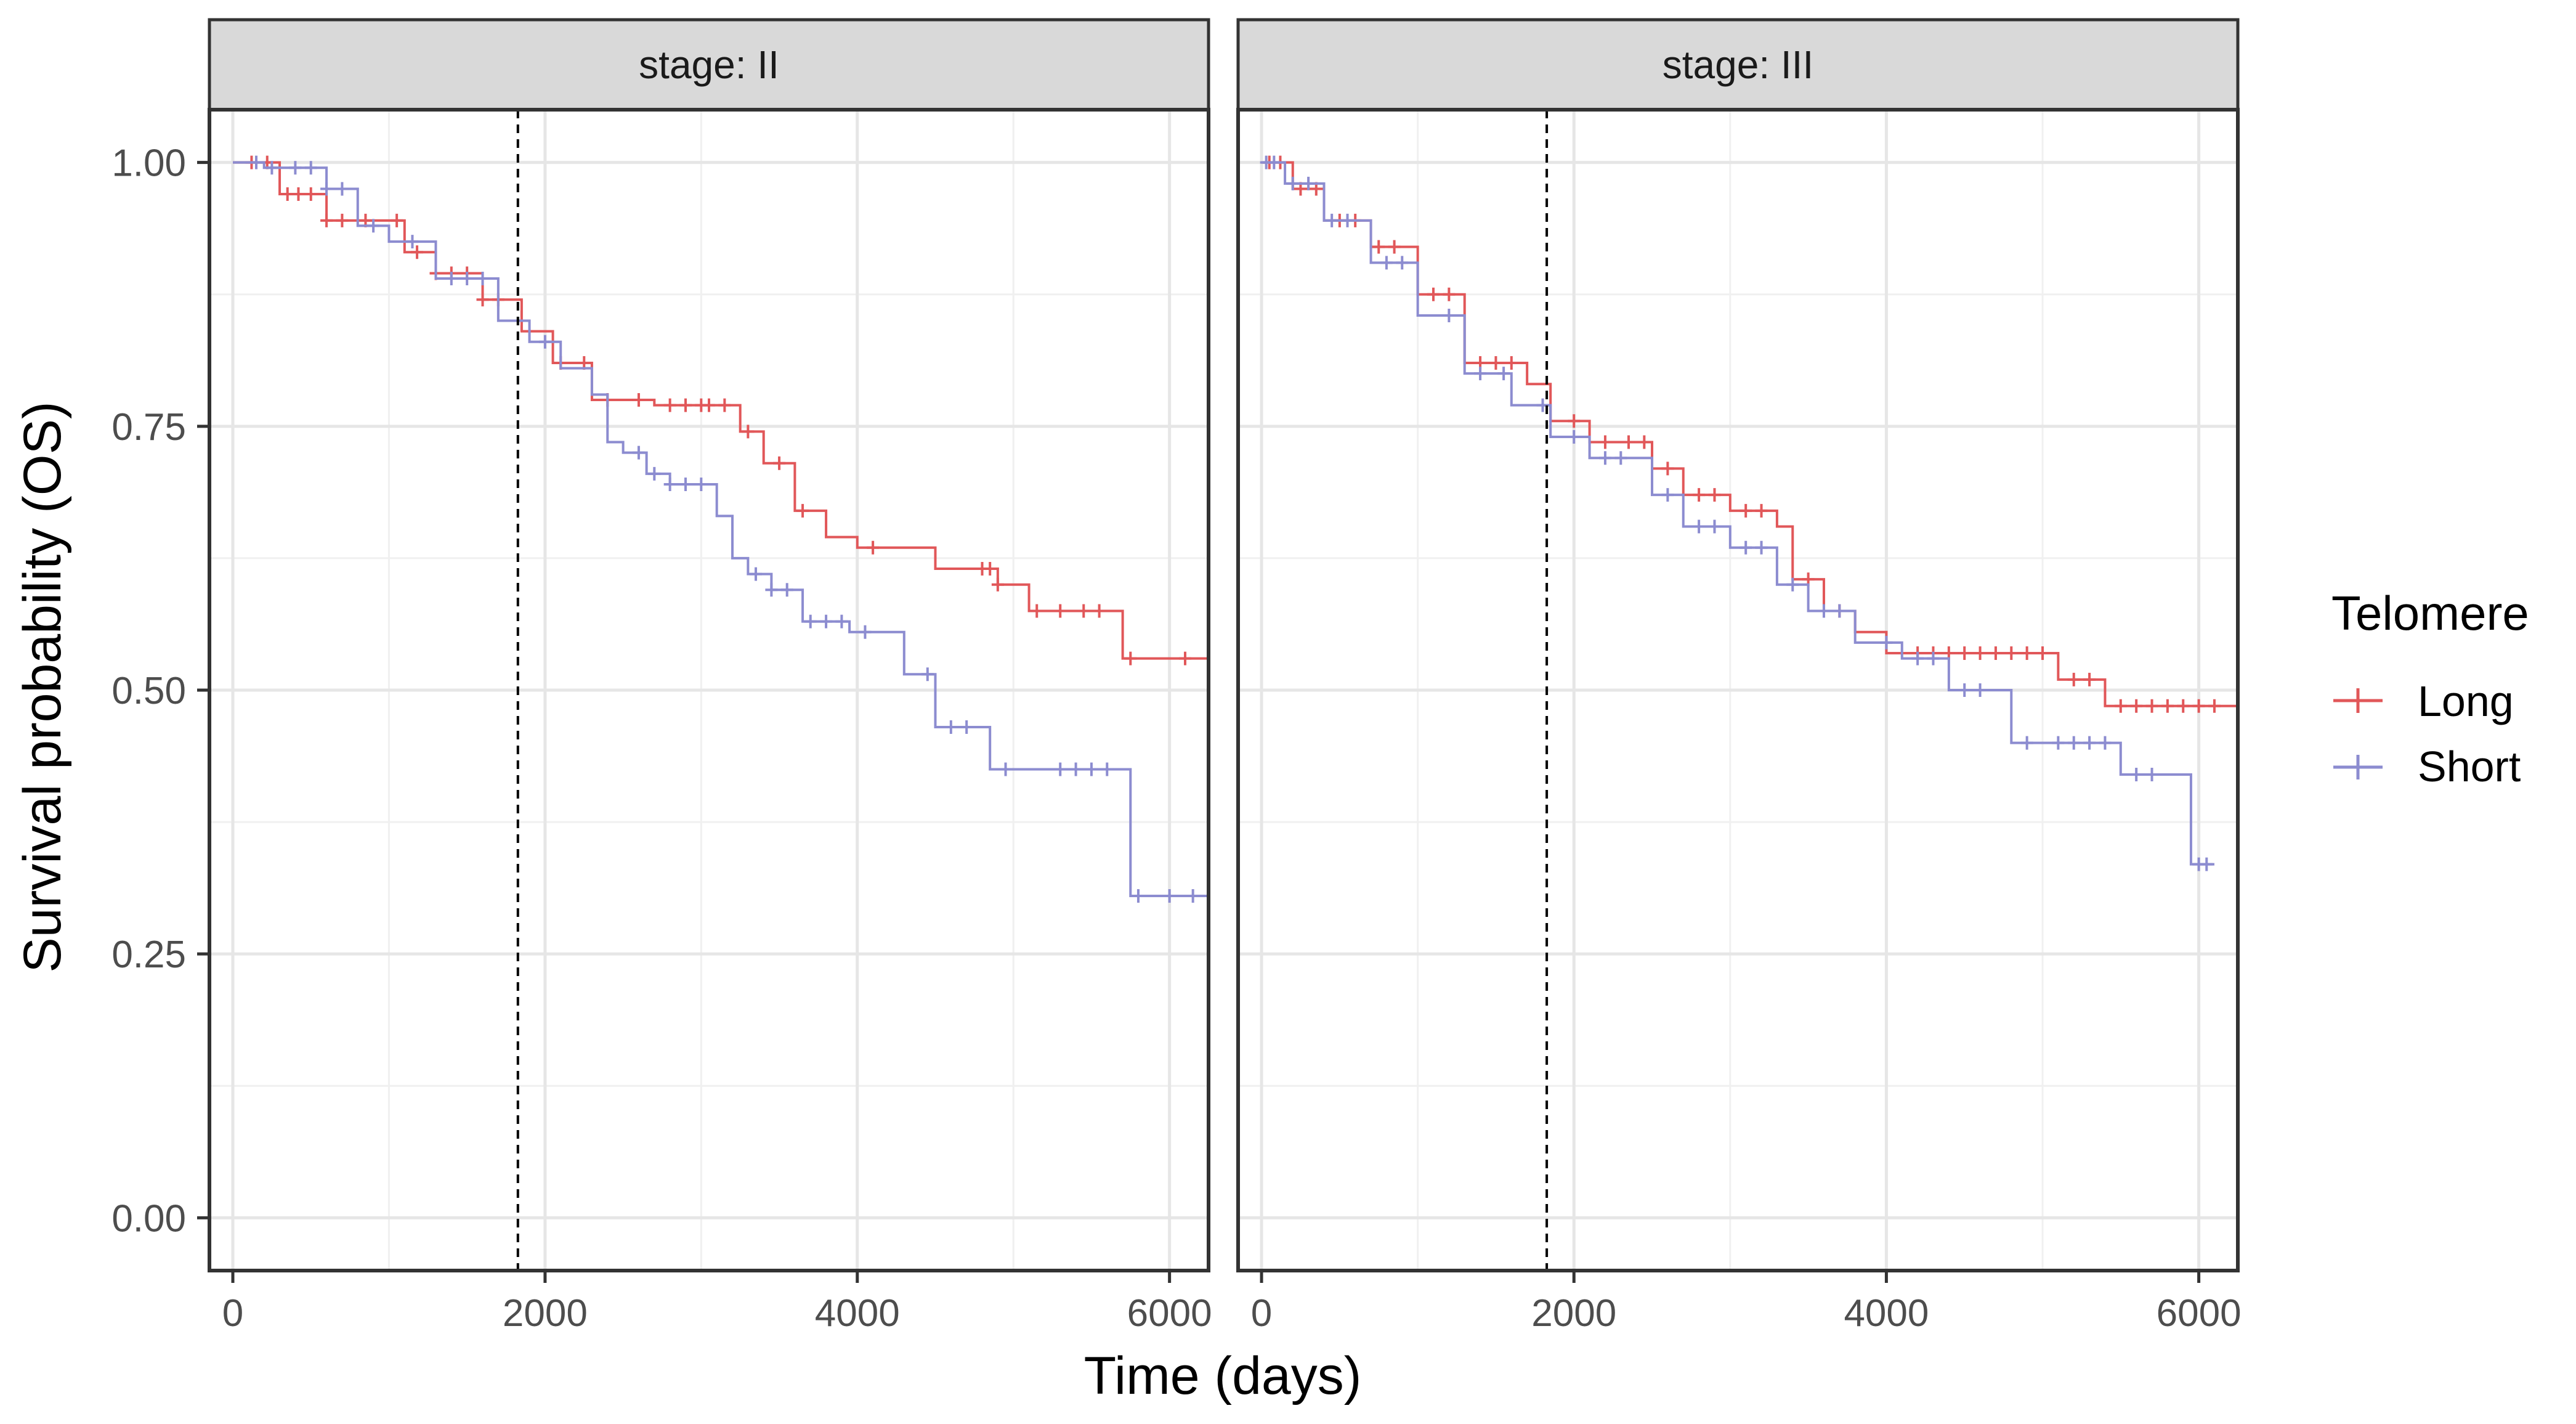  I want to click on legend-title: Telomere, so click(2430, 613).